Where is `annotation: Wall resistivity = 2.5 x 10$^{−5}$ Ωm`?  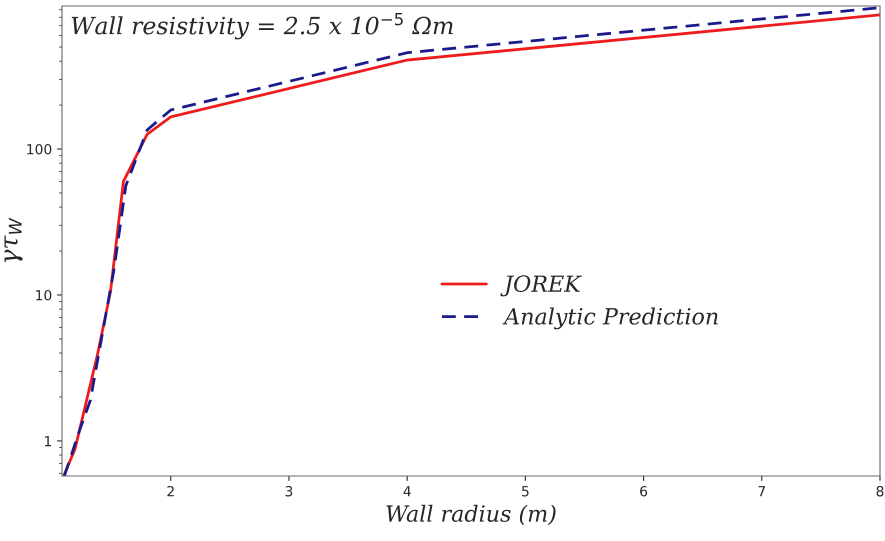
annotation: Wall resistivity = 2.5 x 10$^{−5}$ Ωm is located at coordinates (262, 26).